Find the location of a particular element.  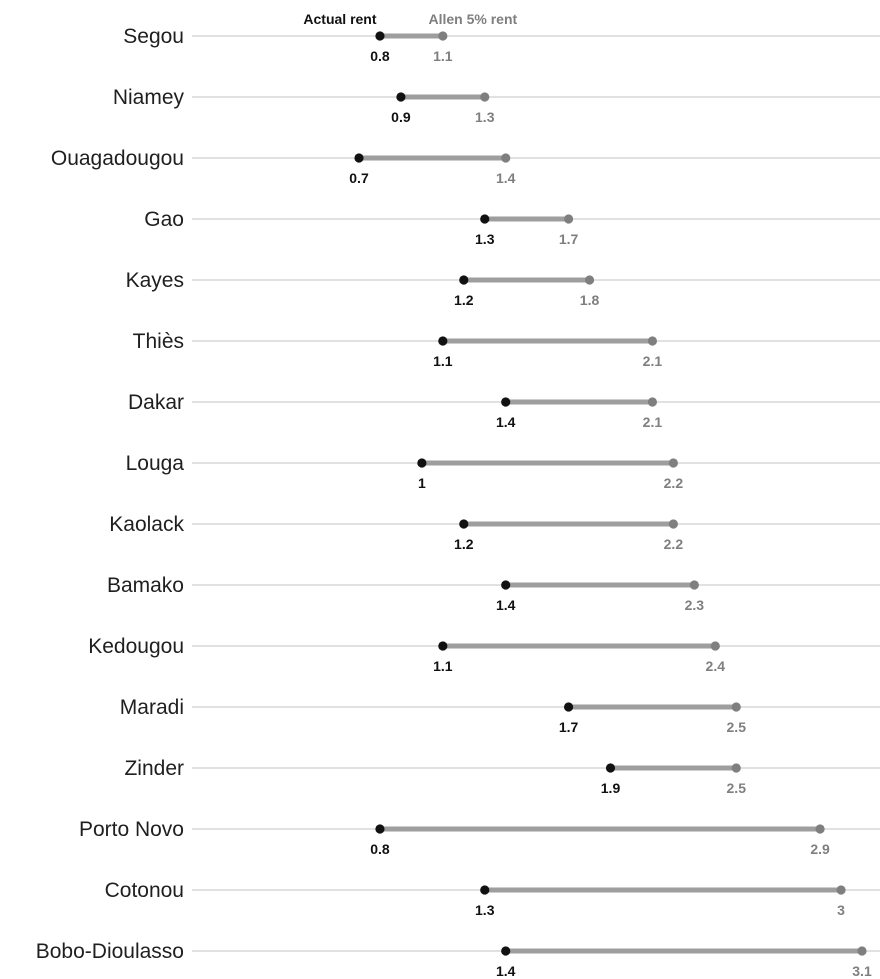

city-label: Ouagadougou is located at coordinates (117, 158).